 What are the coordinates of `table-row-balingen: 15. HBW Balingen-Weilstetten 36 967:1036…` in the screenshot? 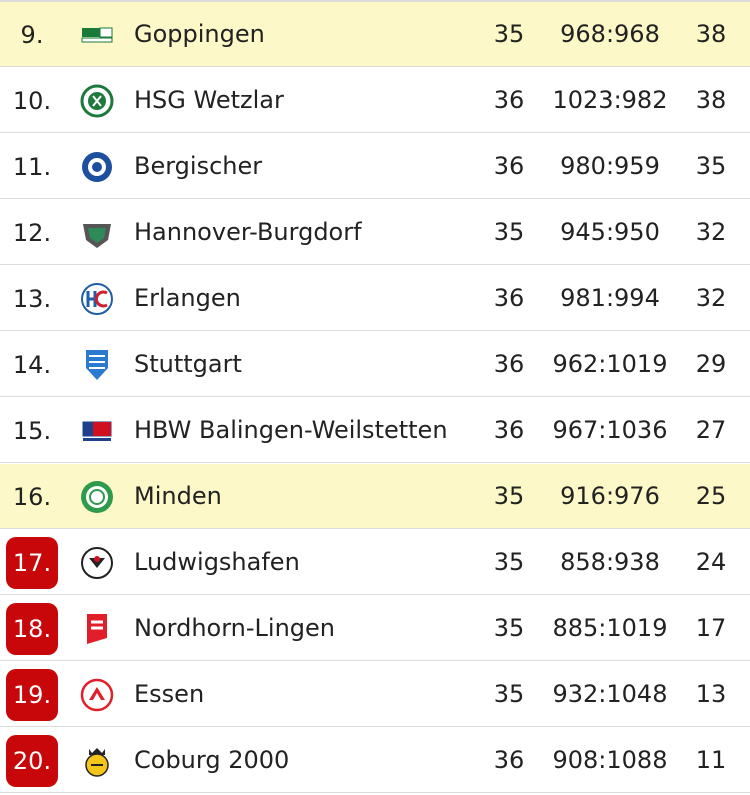 It's located at (375, 430).